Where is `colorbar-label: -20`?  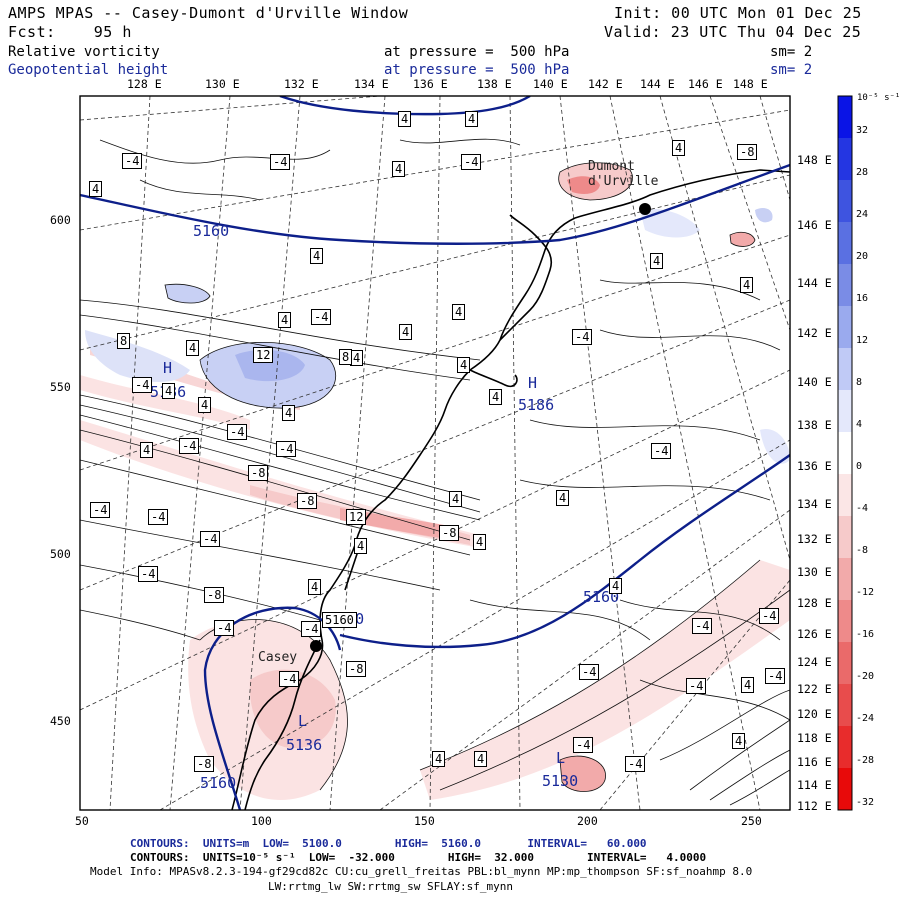 colorbar-label: -20 is located at coordinates (865, 676).